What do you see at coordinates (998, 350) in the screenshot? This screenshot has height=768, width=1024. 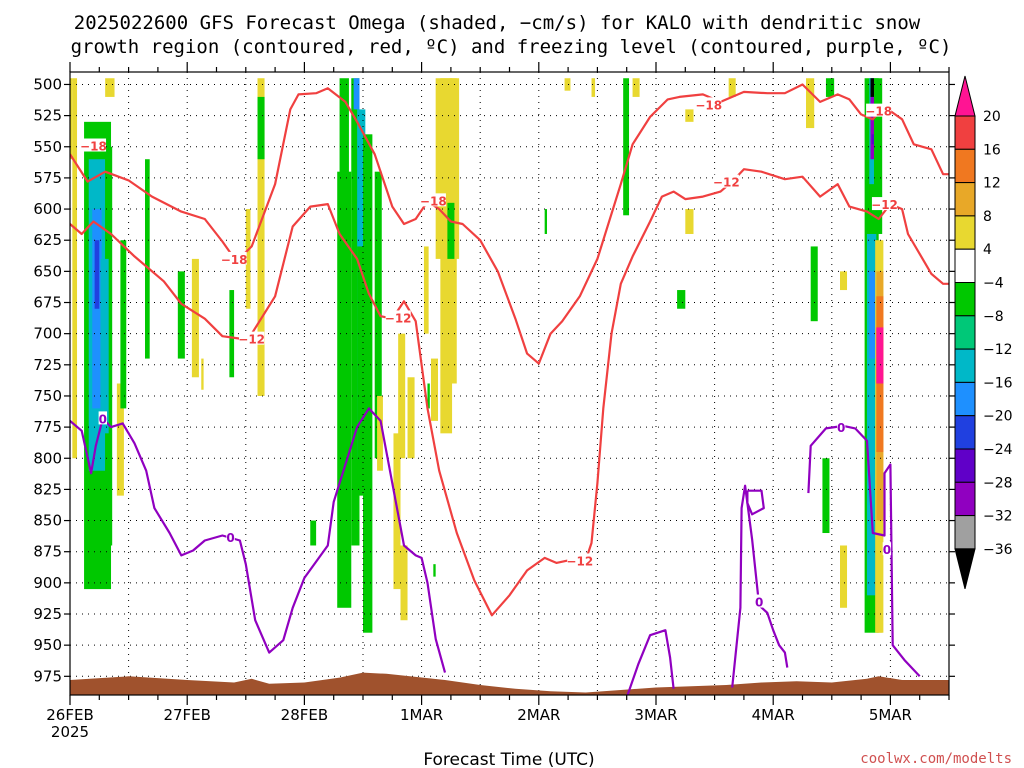 I see `colorbar-label: −12` at bounding box center [998, 350].